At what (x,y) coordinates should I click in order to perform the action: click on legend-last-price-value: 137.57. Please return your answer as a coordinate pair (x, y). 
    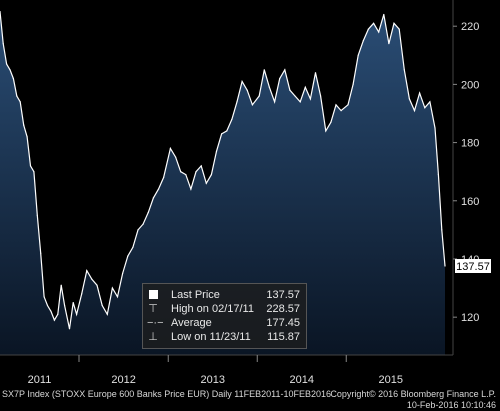
    Looking at the image, I should click on (283, 295).